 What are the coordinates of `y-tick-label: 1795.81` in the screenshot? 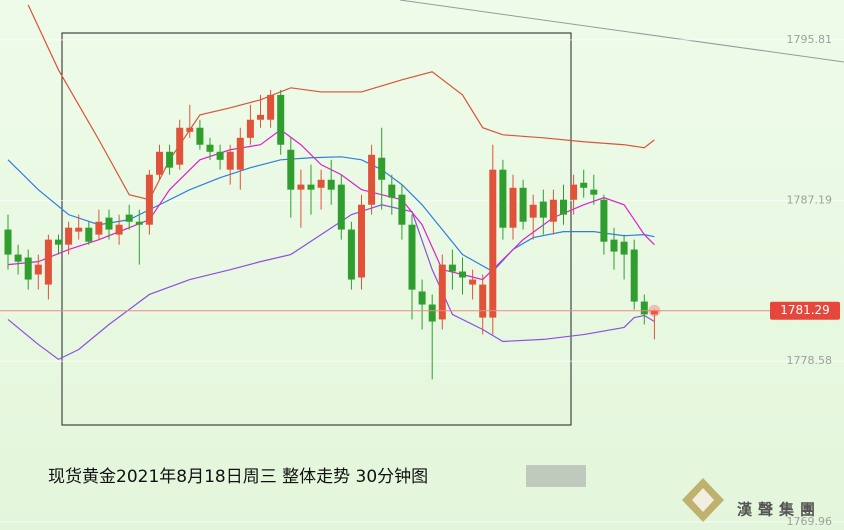 It's located at (810, 39).